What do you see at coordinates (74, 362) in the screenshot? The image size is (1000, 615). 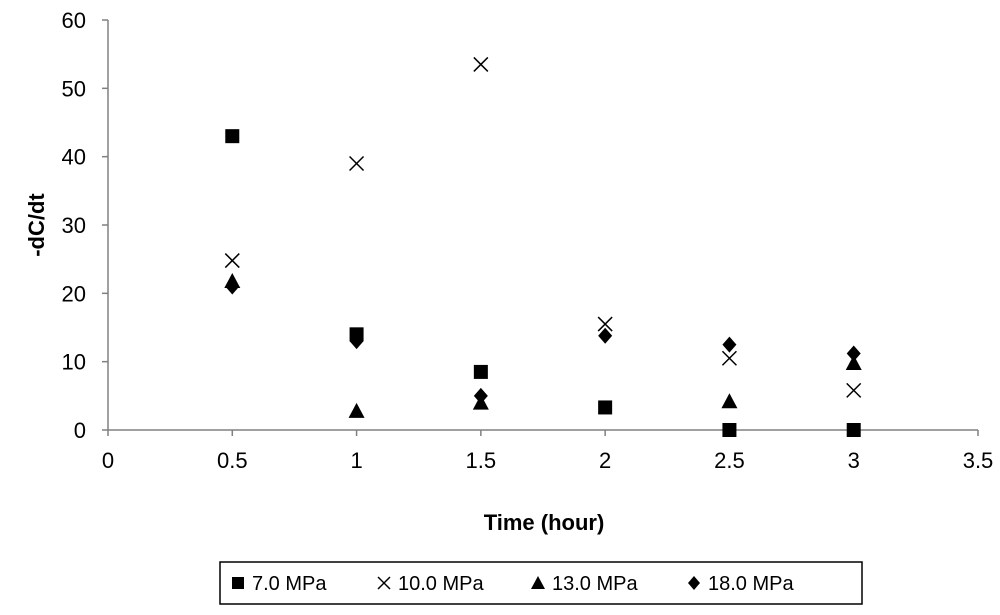 I see `y-tick-label: 10` at bounding box center [74, 362].